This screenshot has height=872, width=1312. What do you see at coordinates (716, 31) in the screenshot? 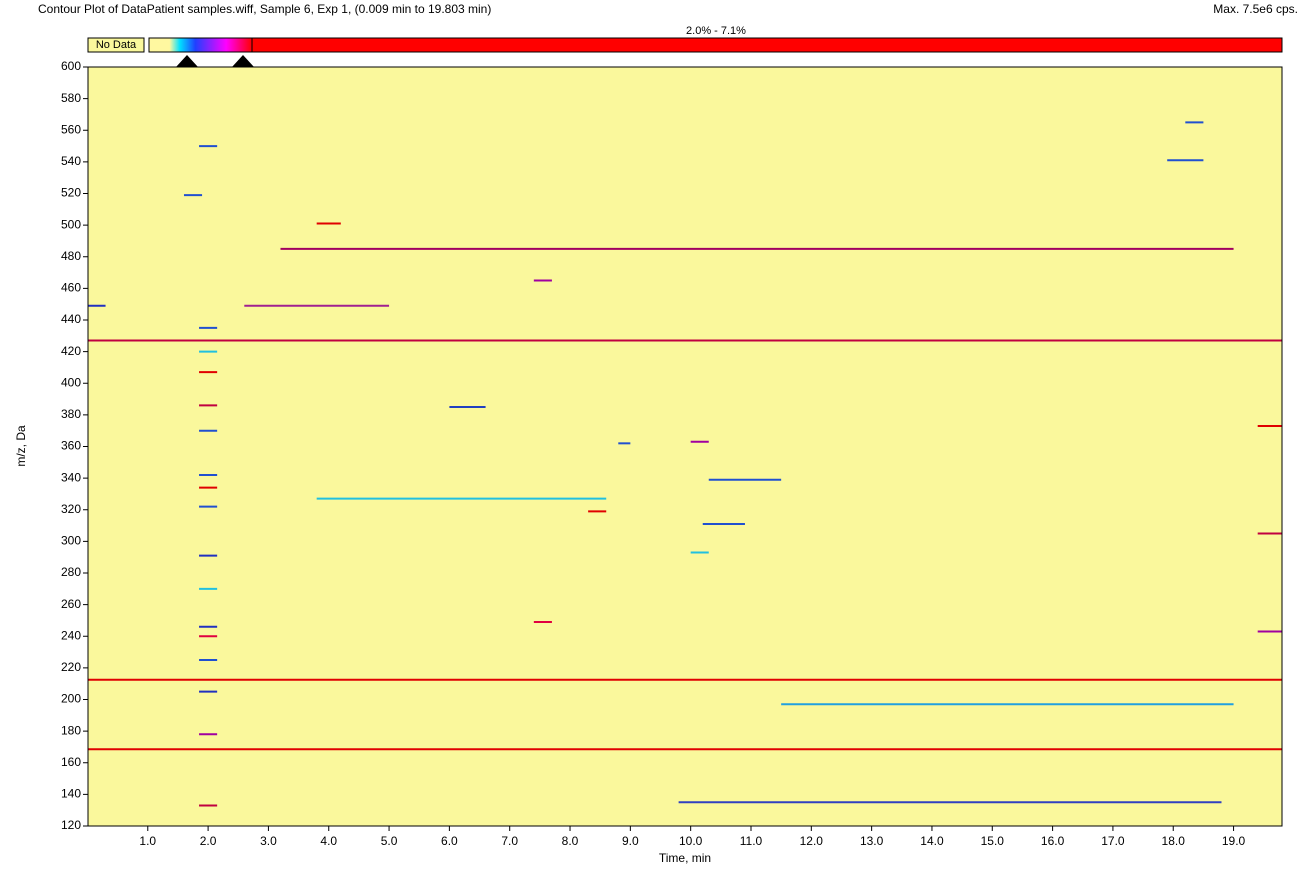
I see `range-label: 2.0% - 7.1%` at bounding box center [716, 31].